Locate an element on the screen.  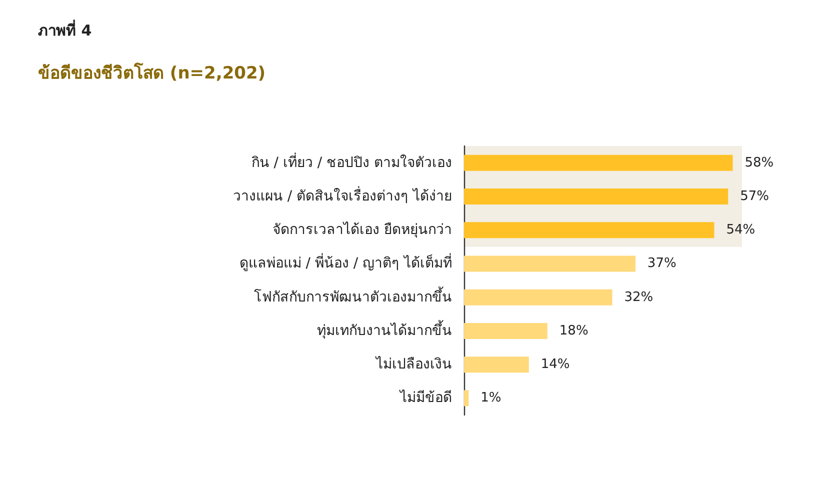
y-tick-label: โฟกัสกับการพัฒนาตัวเองมากขึ้น is located at coordinates (353, 296).